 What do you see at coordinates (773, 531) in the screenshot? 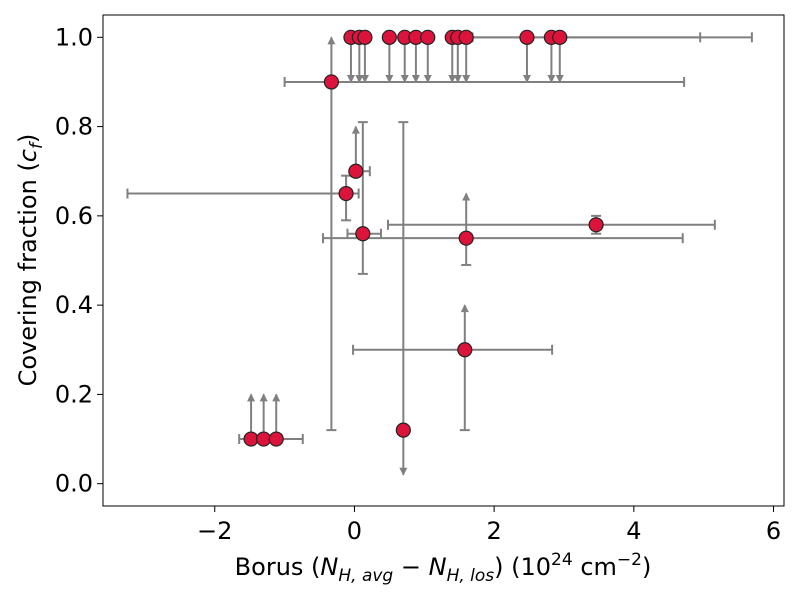
I see `x-tick-label: 6` at bounding box center [773, 531].